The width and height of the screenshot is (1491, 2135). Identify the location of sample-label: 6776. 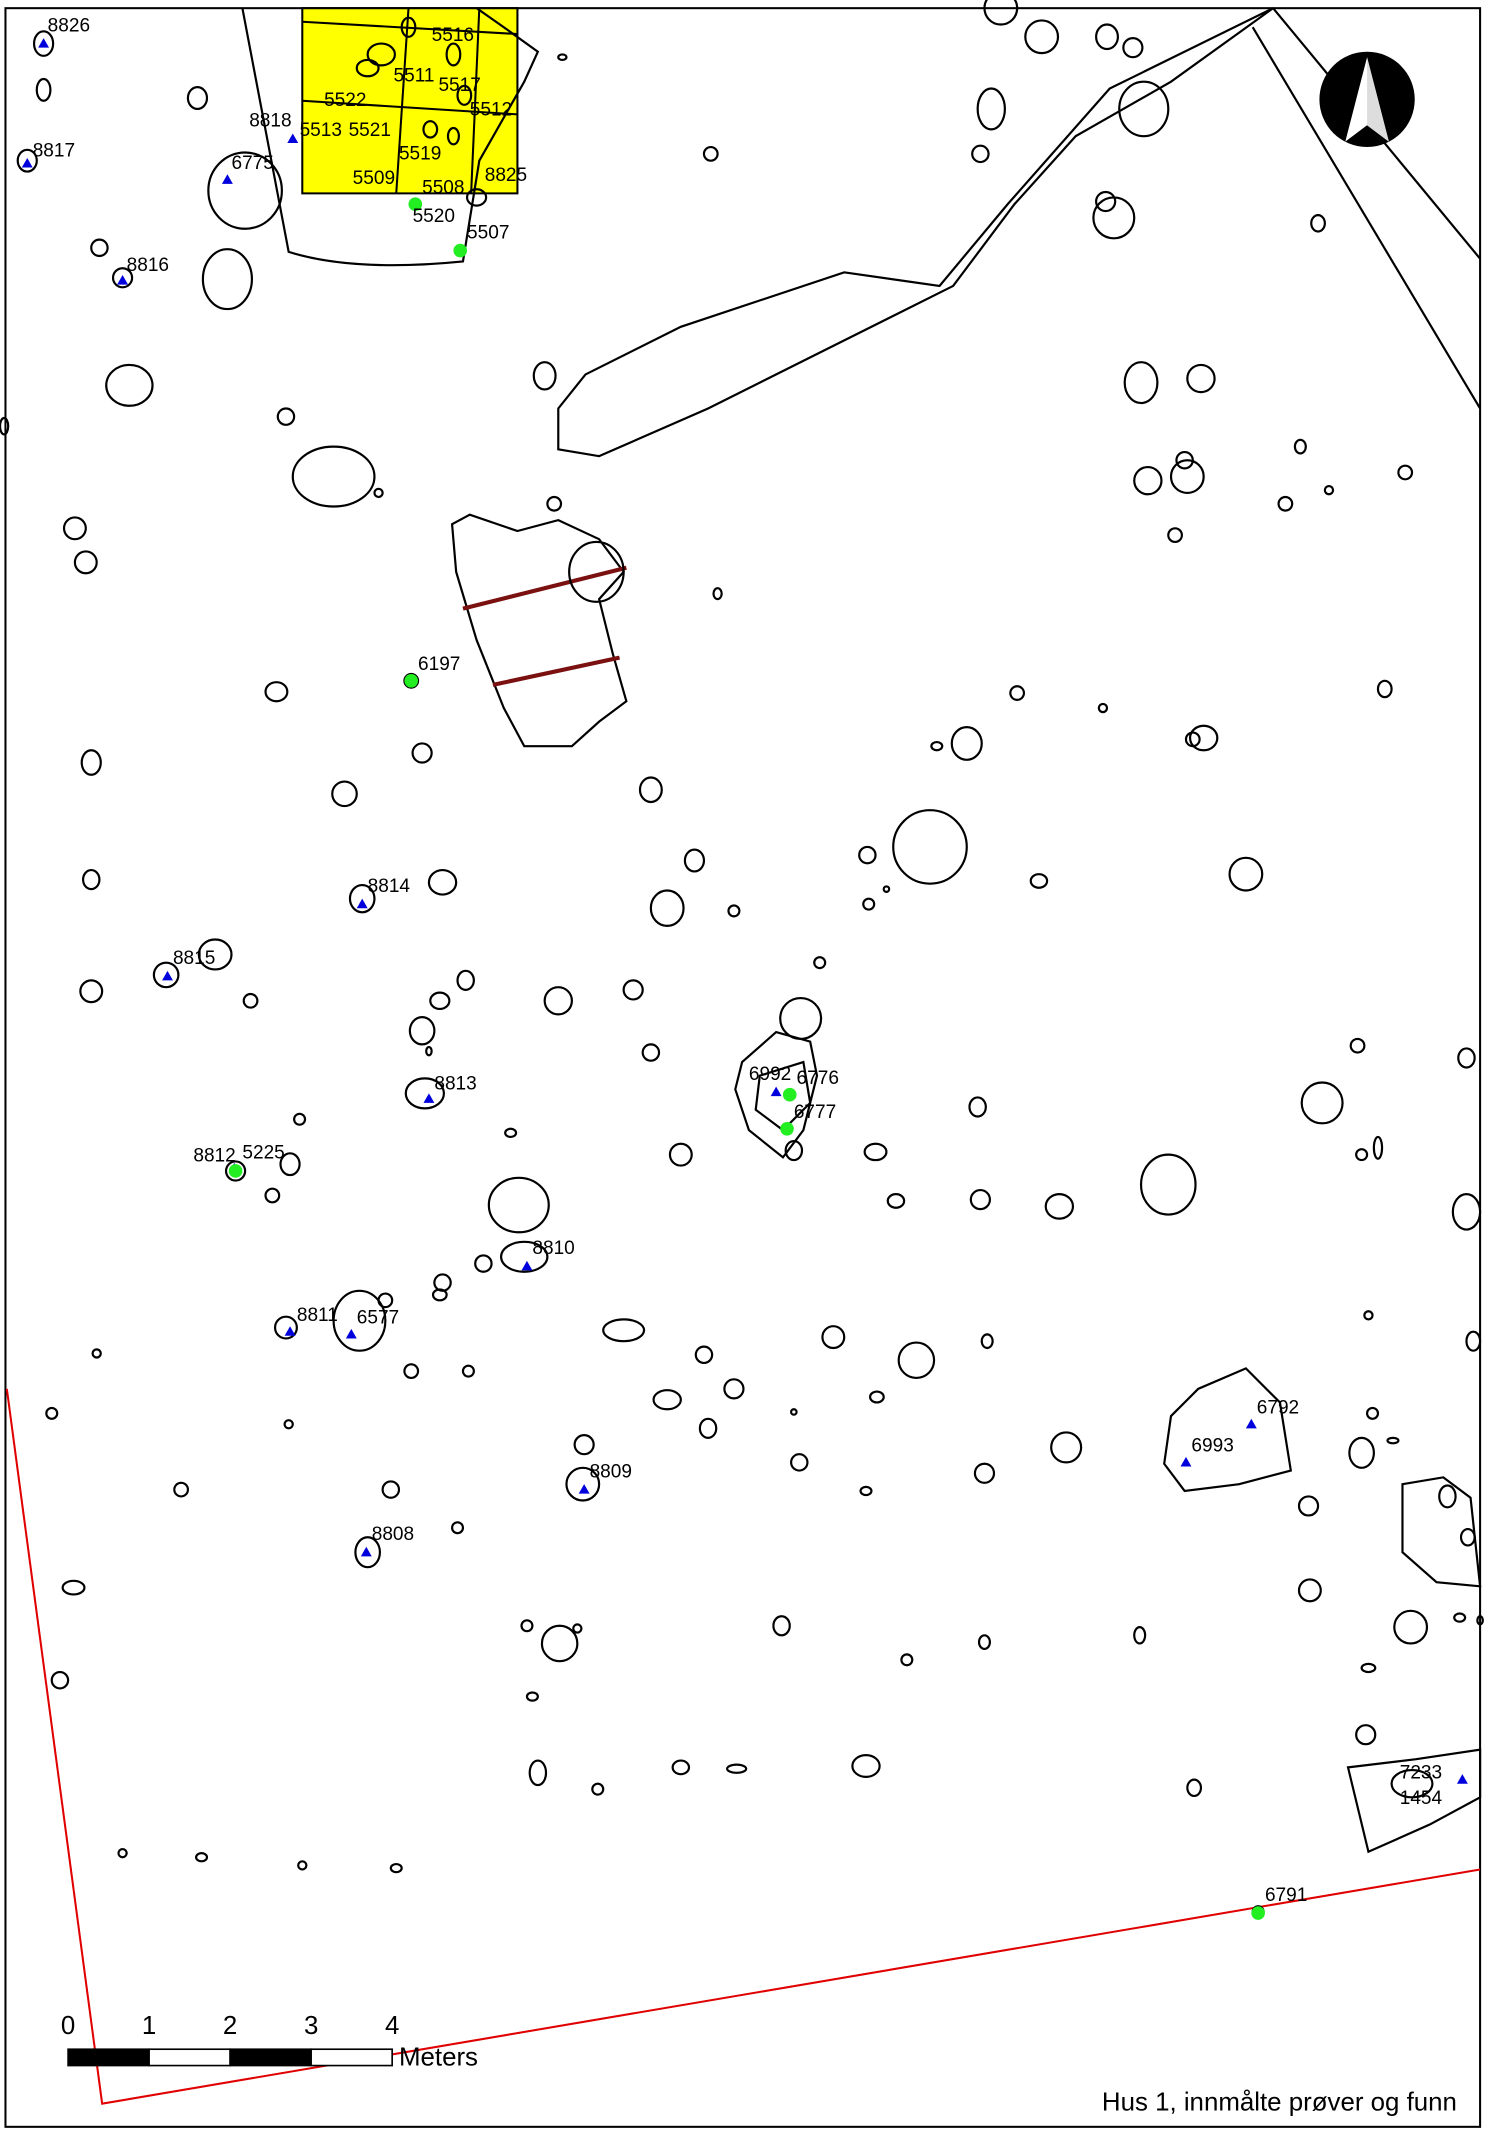
(818, 1078).